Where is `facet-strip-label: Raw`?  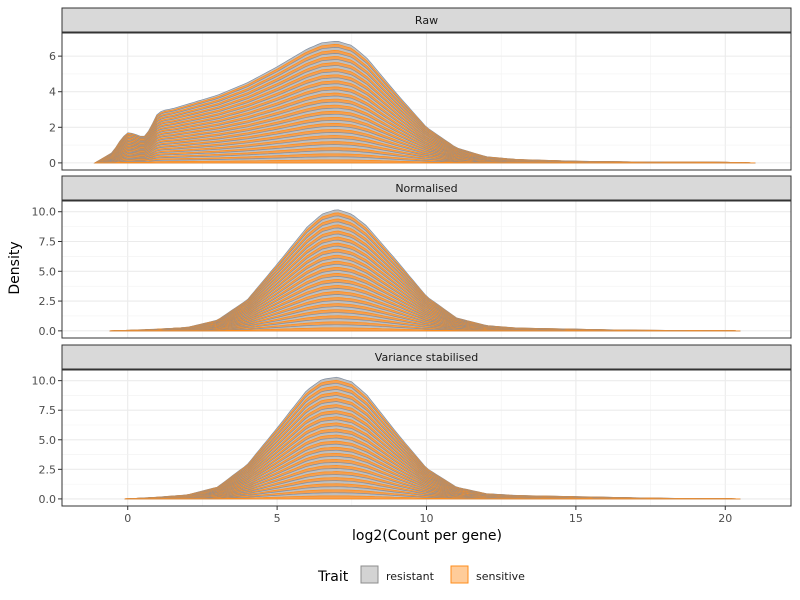 facet-strip-label: Raw is located at coordinates (426, 20).